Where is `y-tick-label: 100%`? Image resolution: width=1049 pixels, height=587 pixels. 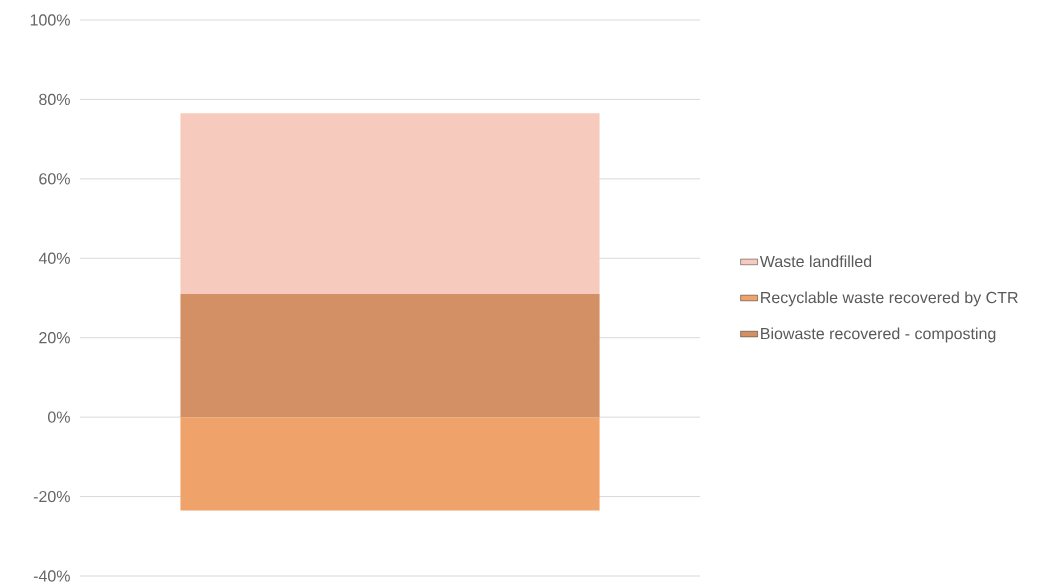
y-tick-label: 100% is located at coordinates (50, 20).